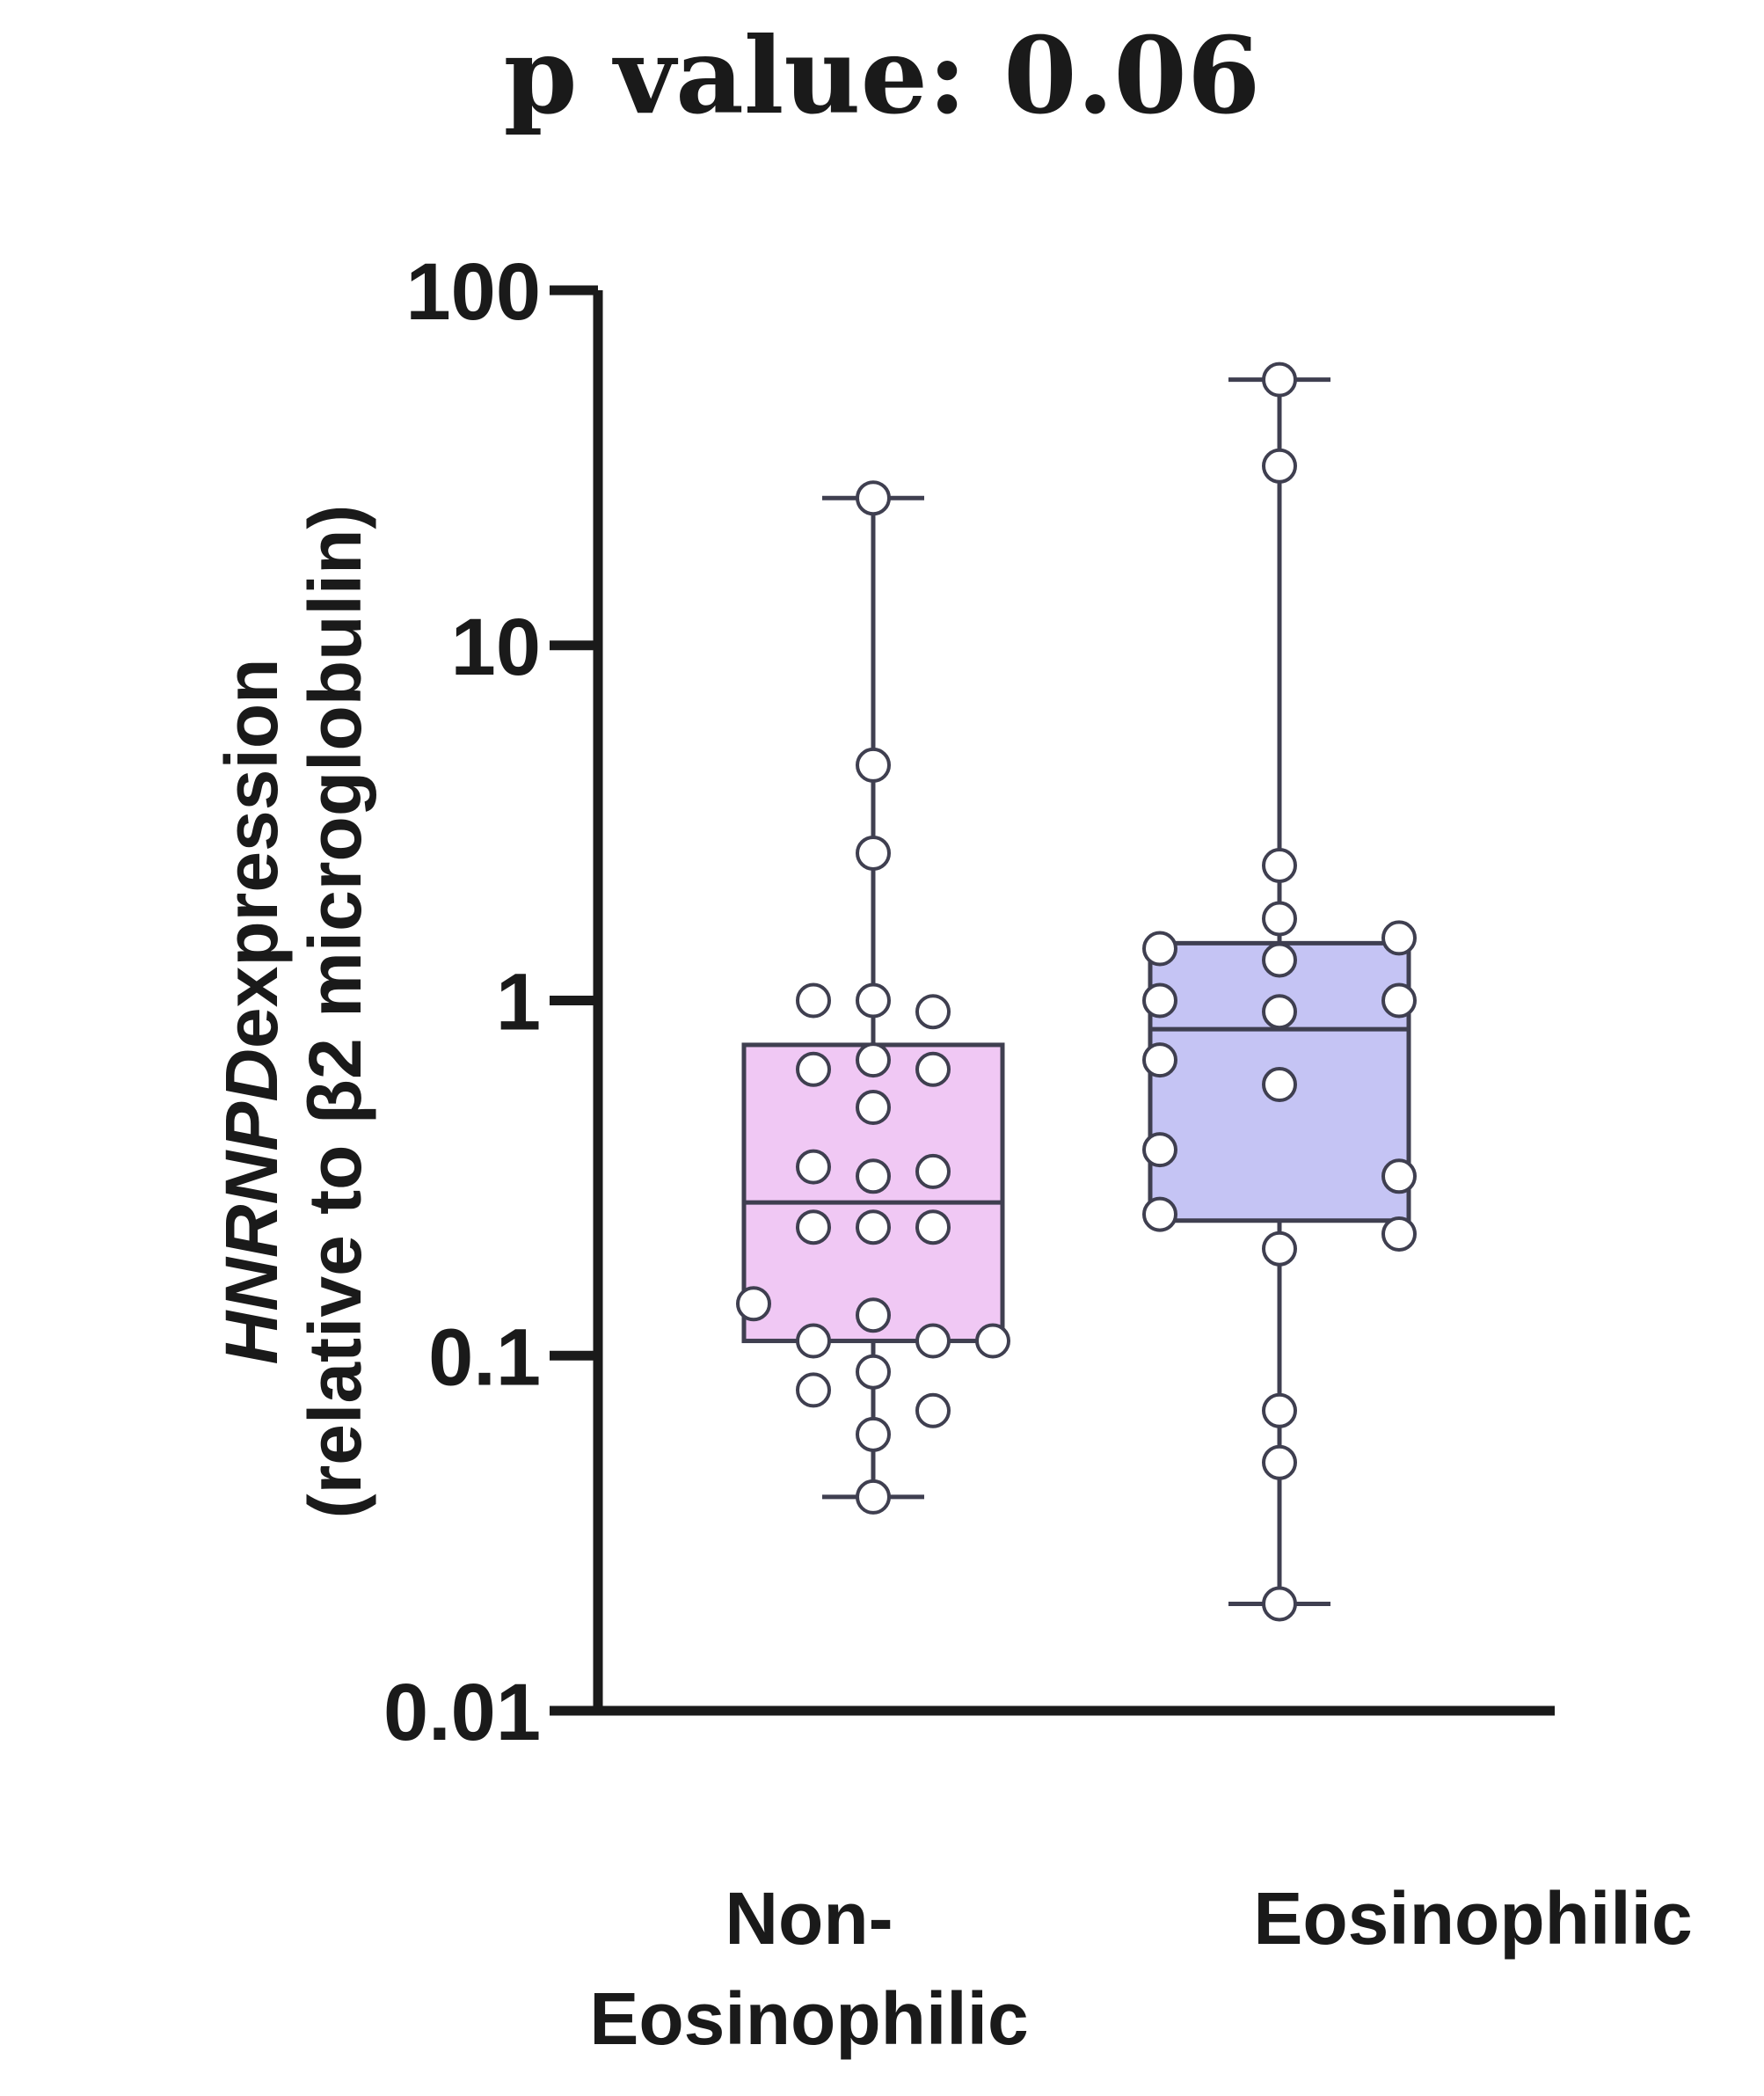 The image size is (1764, 2096). What do you see at coordinates (493, 1002) in the screenshot?
I see `y-axis: 100 10 1 0.1 0.01` at bounding box center [493, 1002].